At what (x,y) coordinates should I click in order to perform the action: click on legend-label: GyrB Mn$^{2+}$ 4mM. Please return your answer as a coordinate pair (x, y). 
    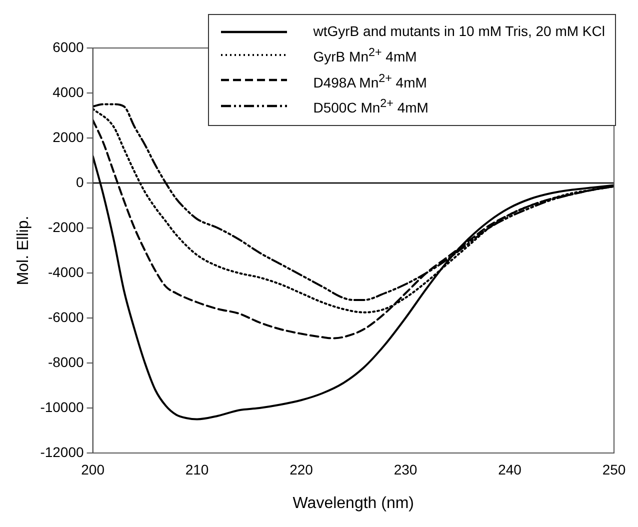
    Looking at the image, I should click on (365, 56).